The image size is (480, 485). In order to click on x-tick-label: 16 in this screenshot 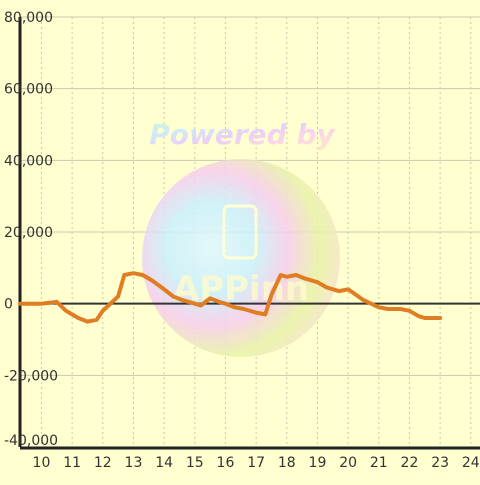, I will do `click(226, 463)`.